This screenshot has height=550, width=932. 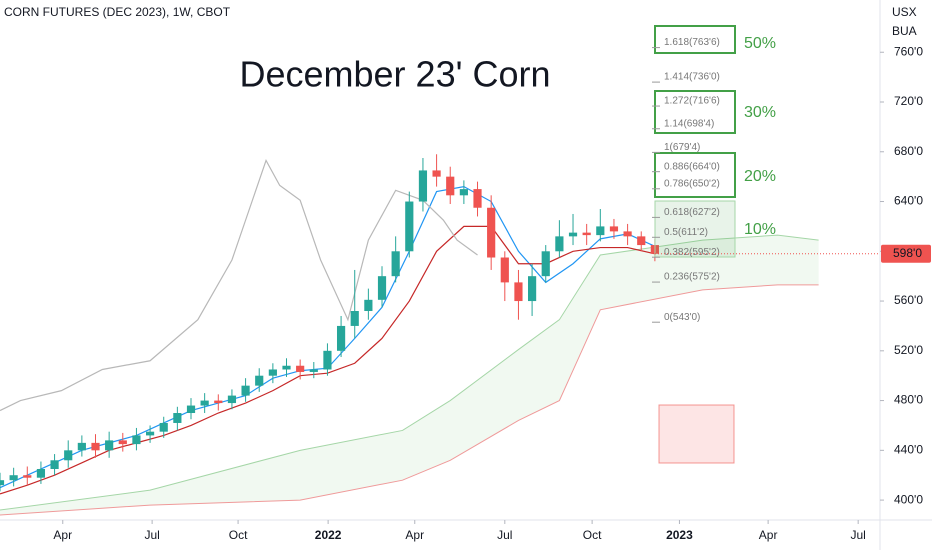 What do you see at coordinates (682, 317) in the screenshot?
I see `fib-label: 0(543'0)` at bounding box center [682, 317].